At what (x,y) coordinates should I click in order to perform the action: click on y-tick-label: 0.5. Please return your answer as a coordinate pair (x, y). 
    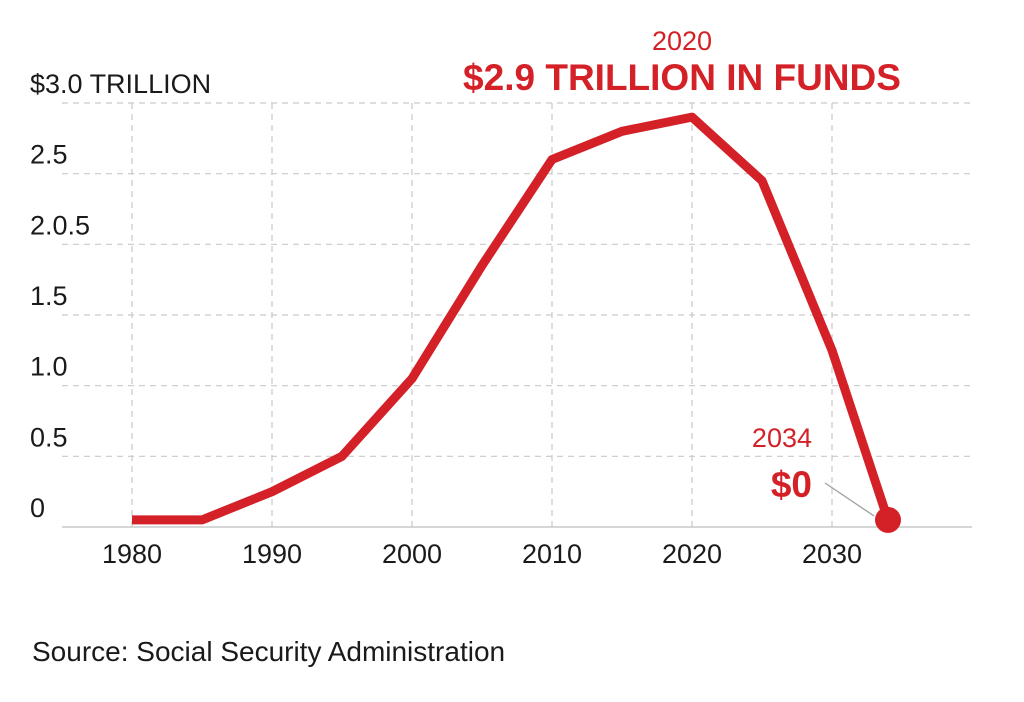
    Looking at the image, I should click on (49, 437).